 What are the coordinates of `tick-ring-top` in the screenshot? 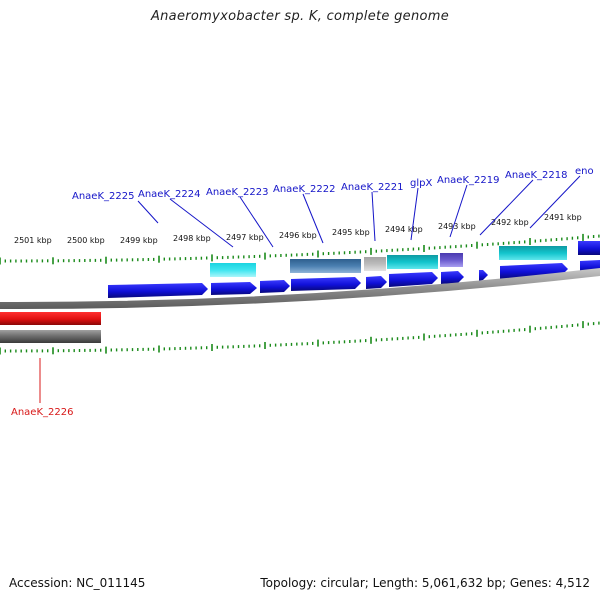 It's located at (300, 249).